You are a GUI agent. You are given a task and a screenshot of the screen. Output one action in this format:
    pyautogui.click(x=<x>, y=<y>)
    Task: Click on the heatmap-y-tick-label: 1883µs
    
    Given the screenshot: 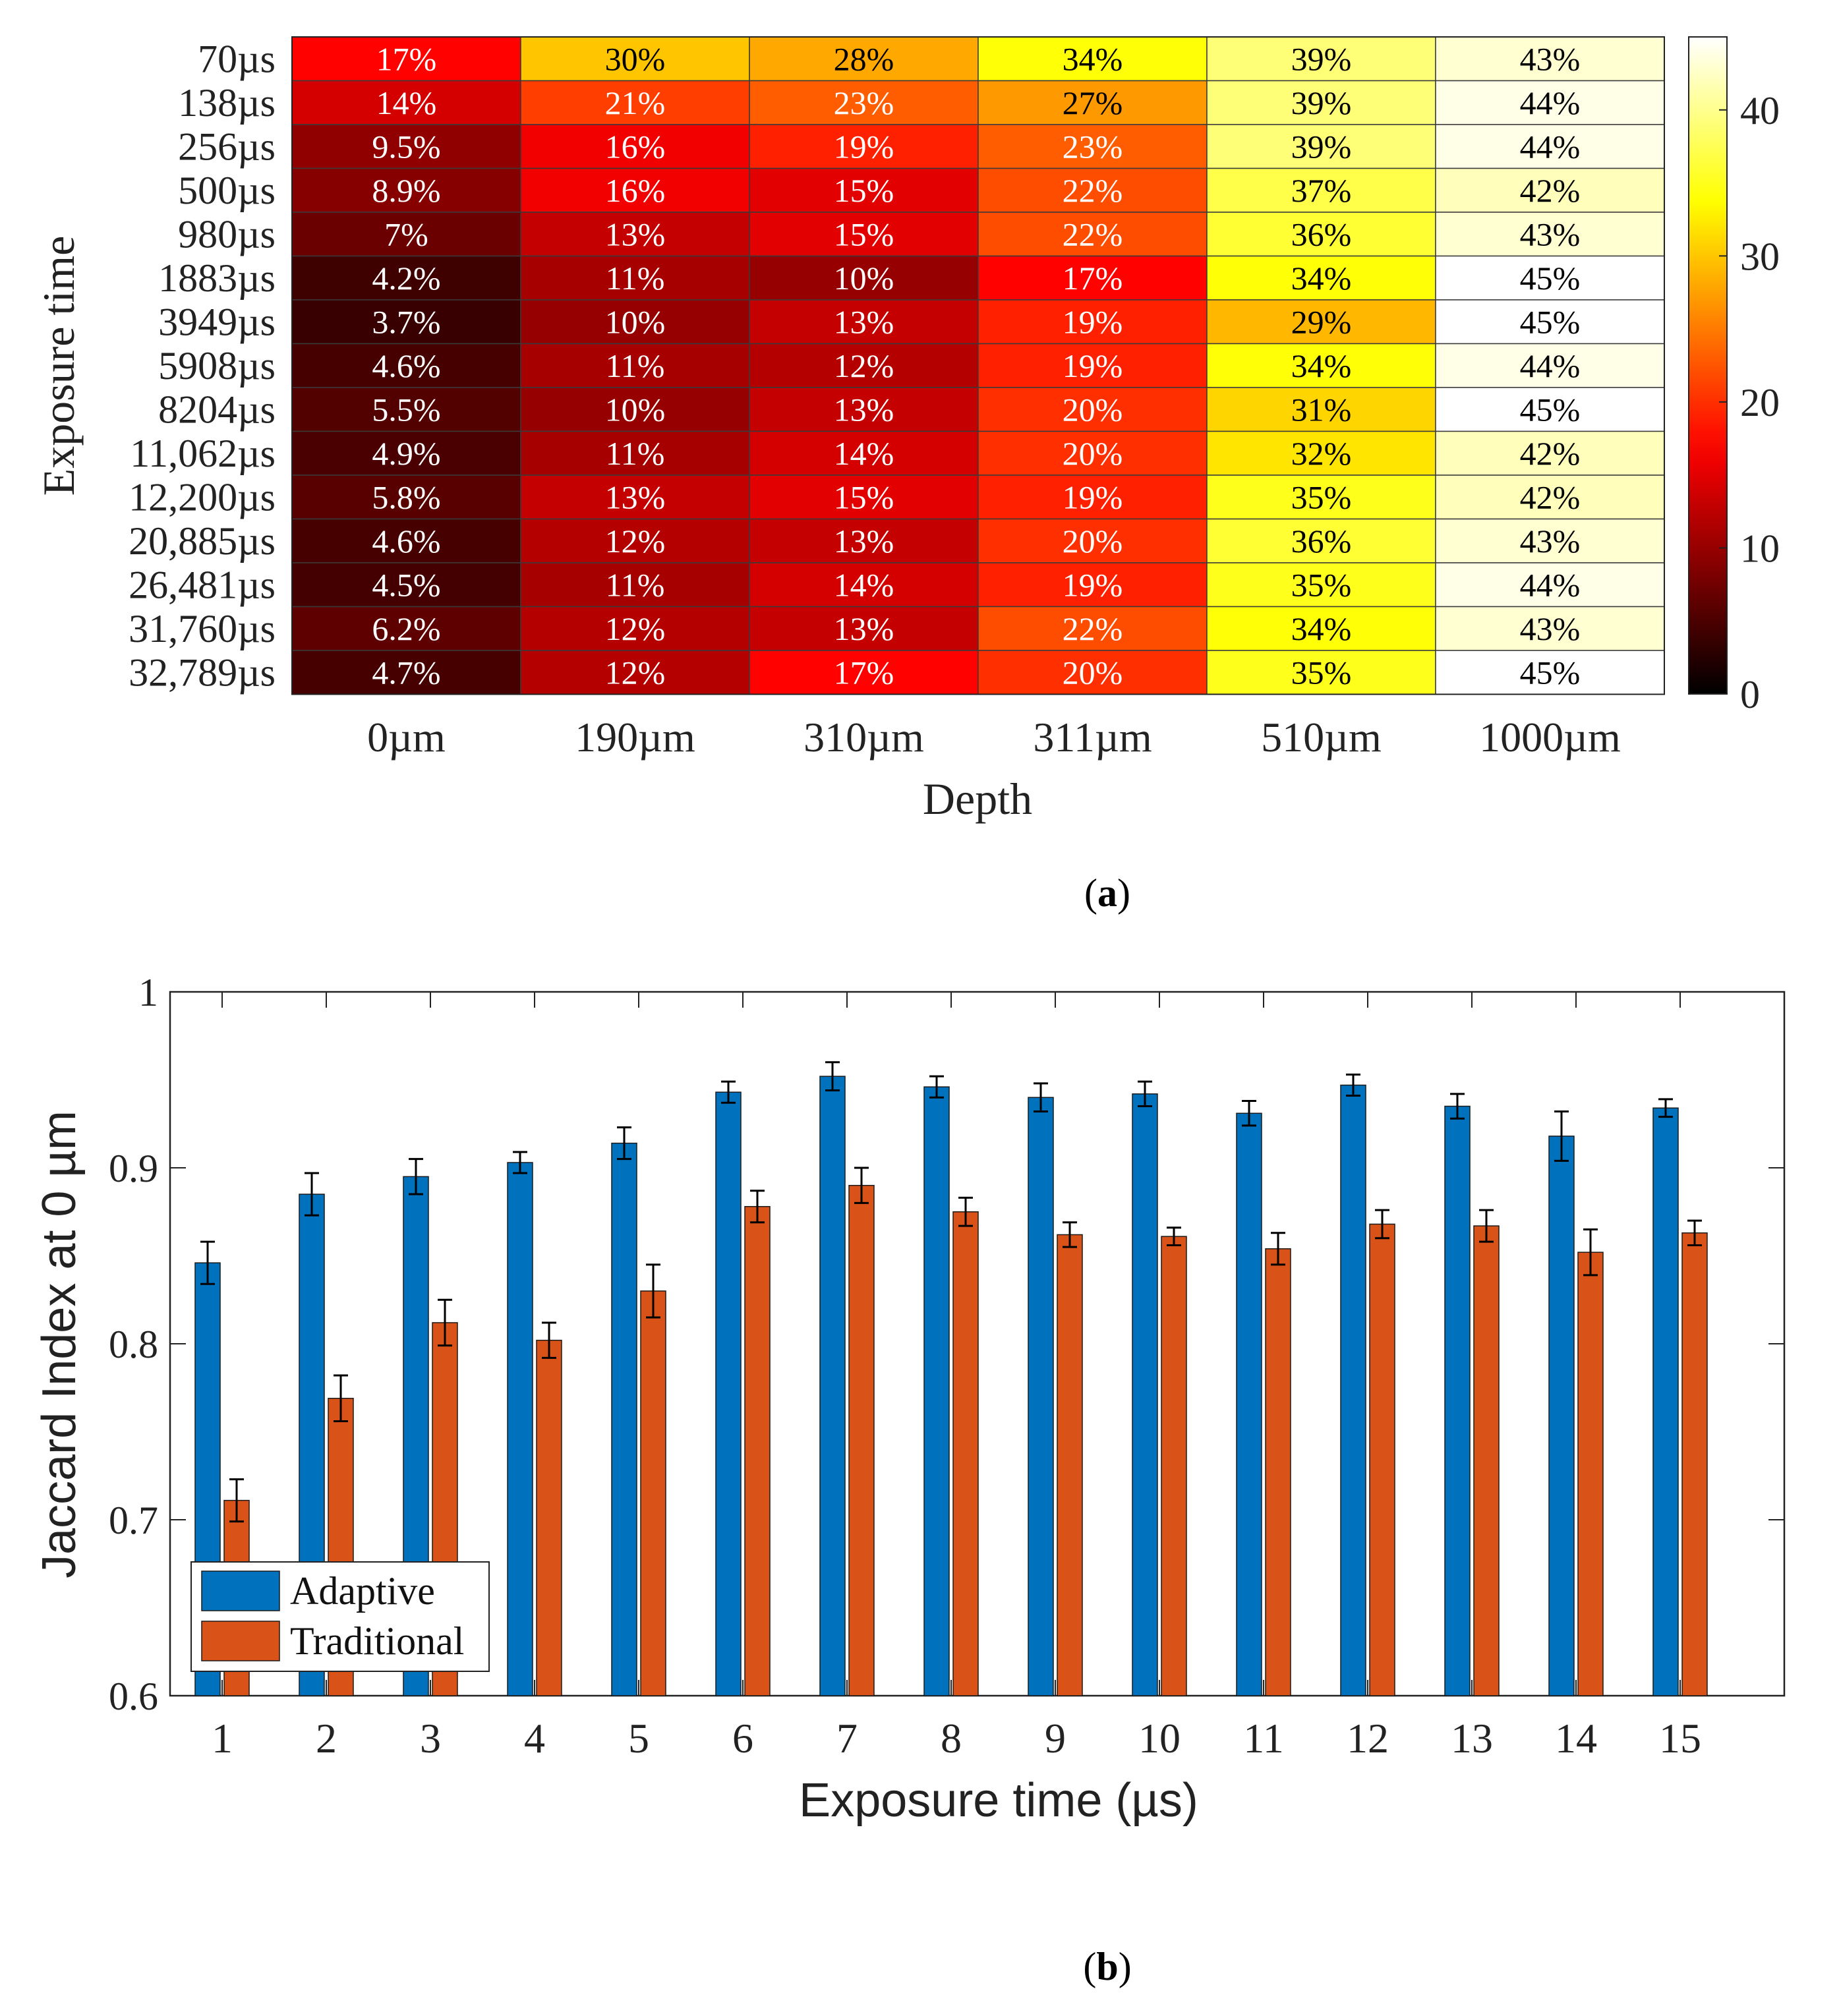 What is the action you would take?
    pyautogui.click(x=217, y=278)
    